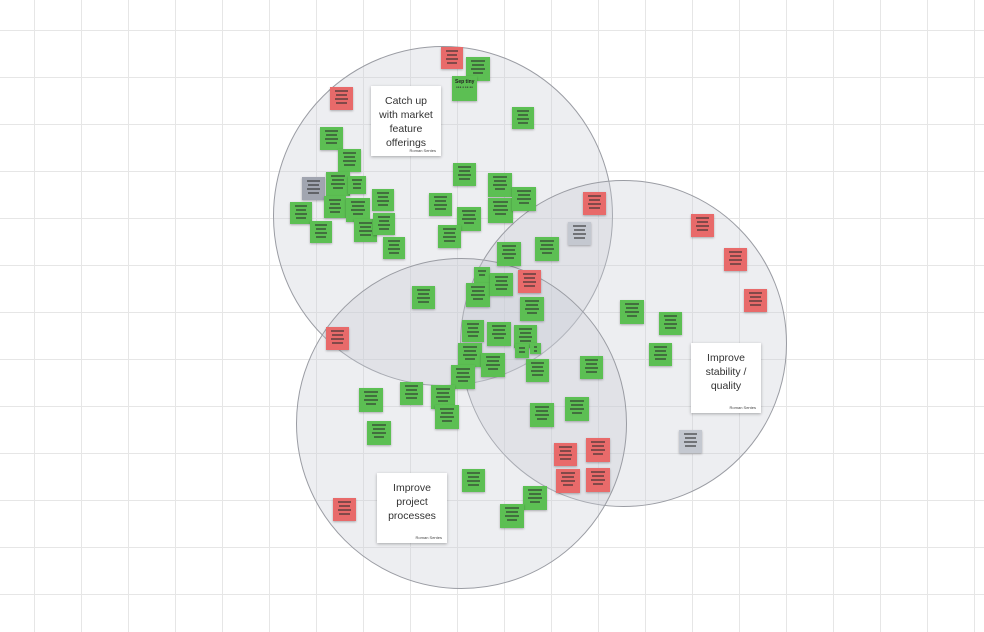  What do you see at coordinates (412, 508) in the screenshot?
I see `cluster-card-project-processes: Improve project processes Roman Sentes` at bounding box center [412, 508].